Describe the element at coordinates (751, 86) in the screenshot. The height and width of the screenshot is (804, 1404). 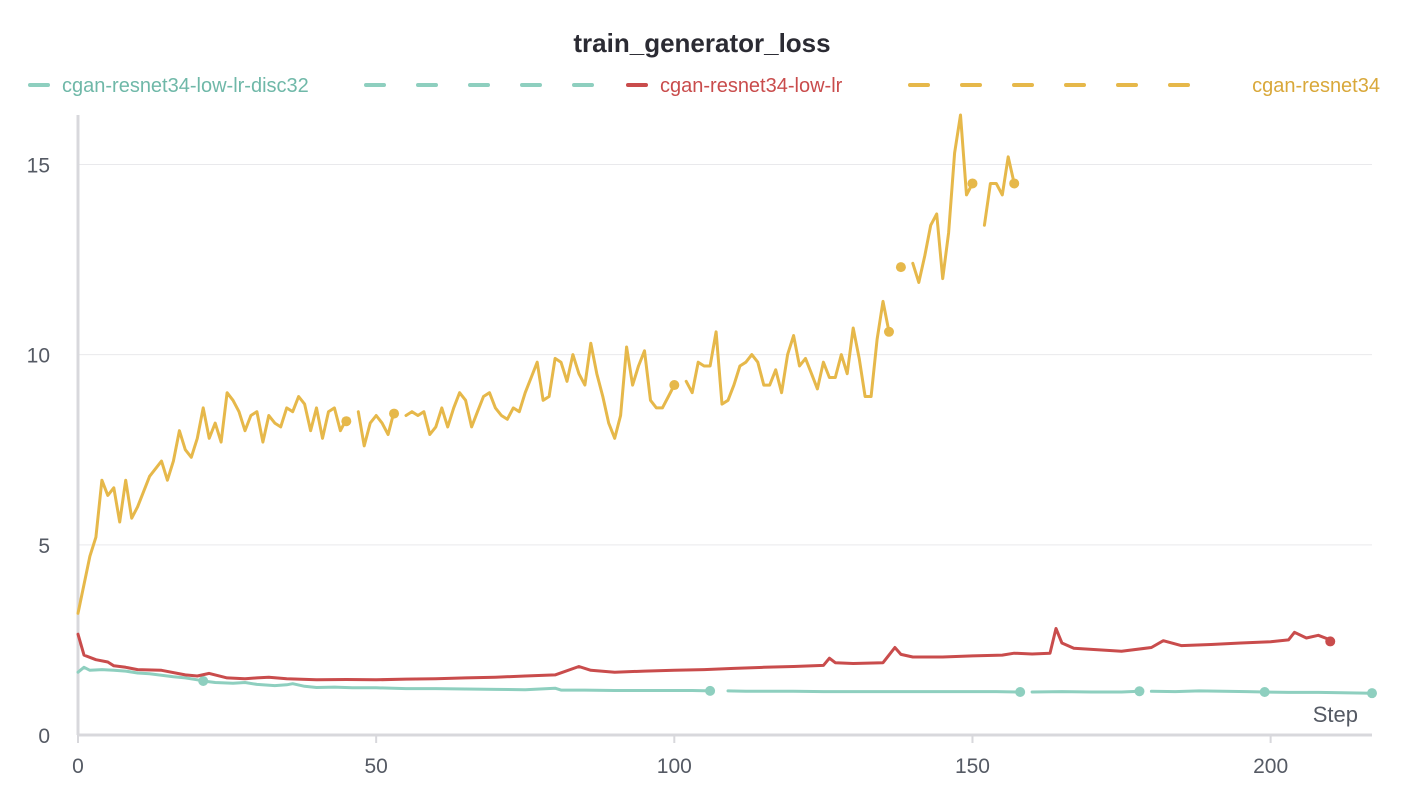
I see `legend-label-low-lr: cgan-resnet34-low-lr` at that location.